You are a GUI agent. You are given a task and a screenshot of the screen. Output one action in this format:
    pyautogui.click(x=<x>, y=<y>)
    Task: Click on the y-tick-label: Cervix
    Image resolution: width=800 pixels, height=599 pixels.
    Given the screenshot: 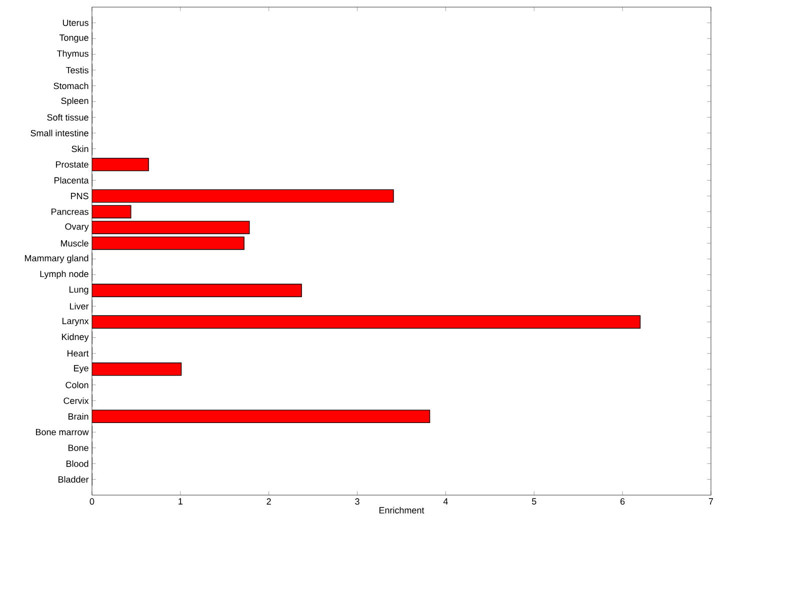 What is the action you would take?
    pyautogui.click(x=76, y=400)
    